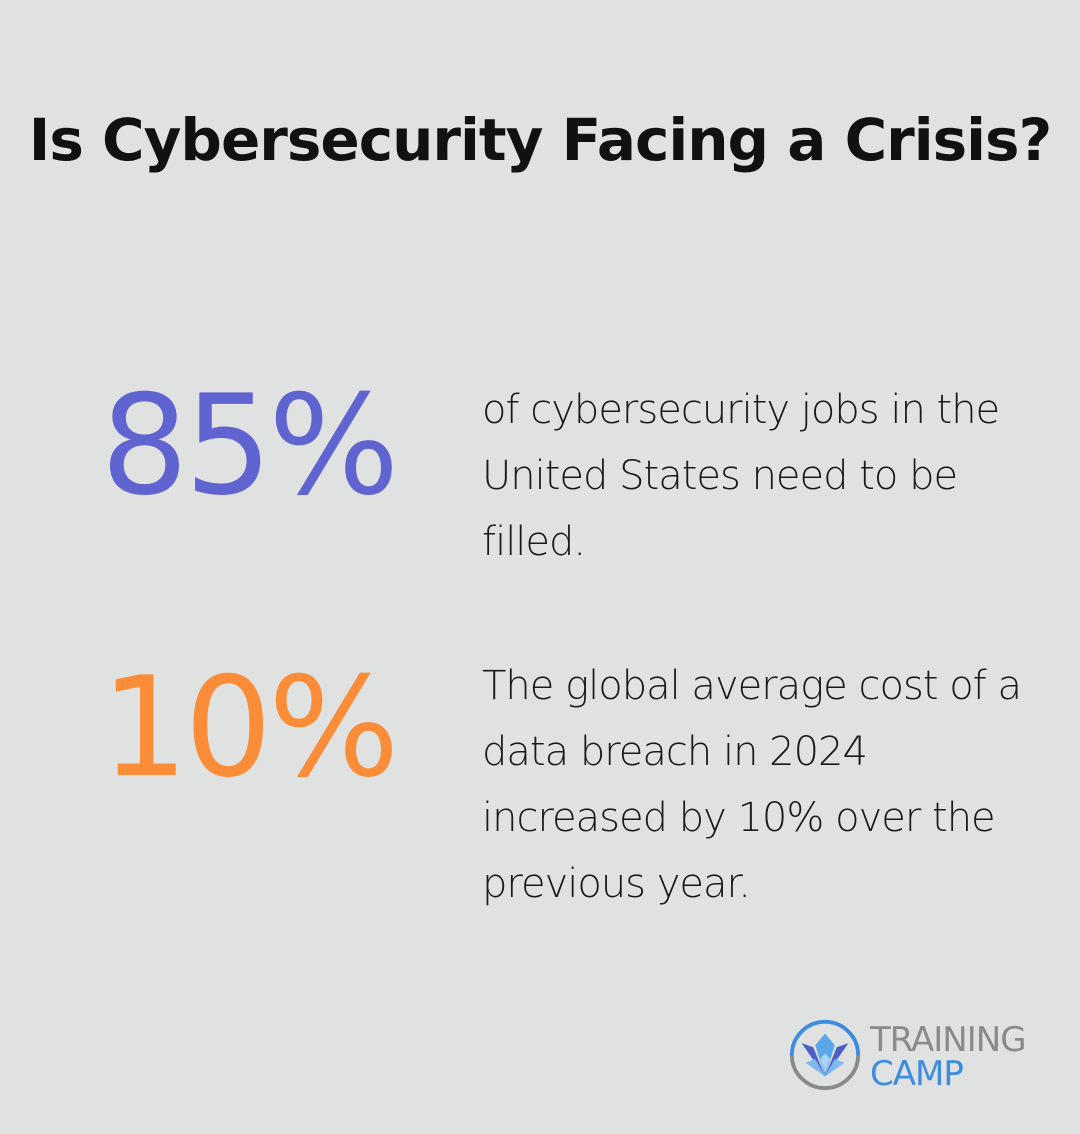  I want to click on logo-text-camp: CAMP, so click(917, 1074).